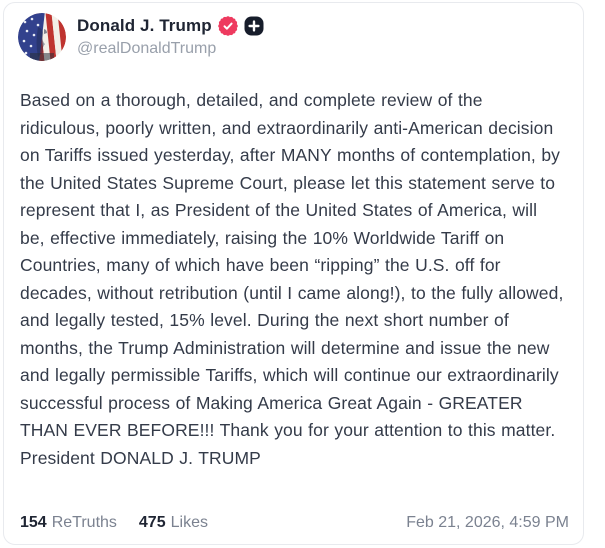  I want to click on flag-face-avatar-image, so click(42, 37).